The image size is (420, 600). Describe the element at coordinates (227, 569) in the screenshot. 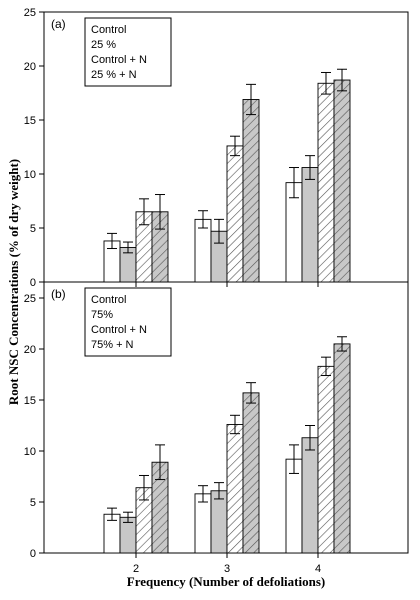

I see `x-tick-label: 3` at that location.